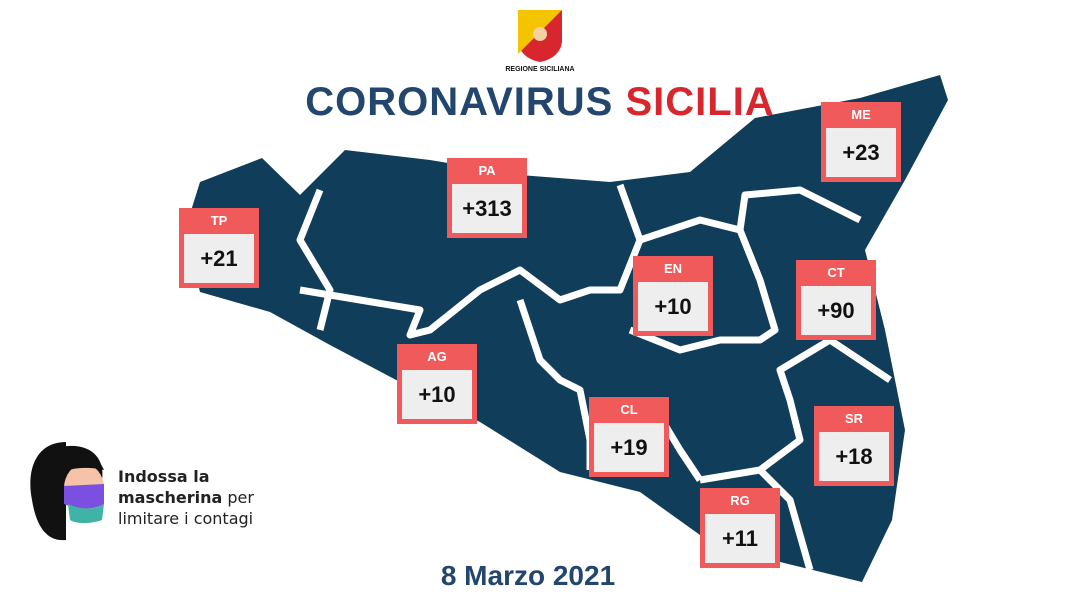  What do you see at coordinates (487, 208) in the screenshot?
I see `province-value: +313` at bounding box center [487, 208].